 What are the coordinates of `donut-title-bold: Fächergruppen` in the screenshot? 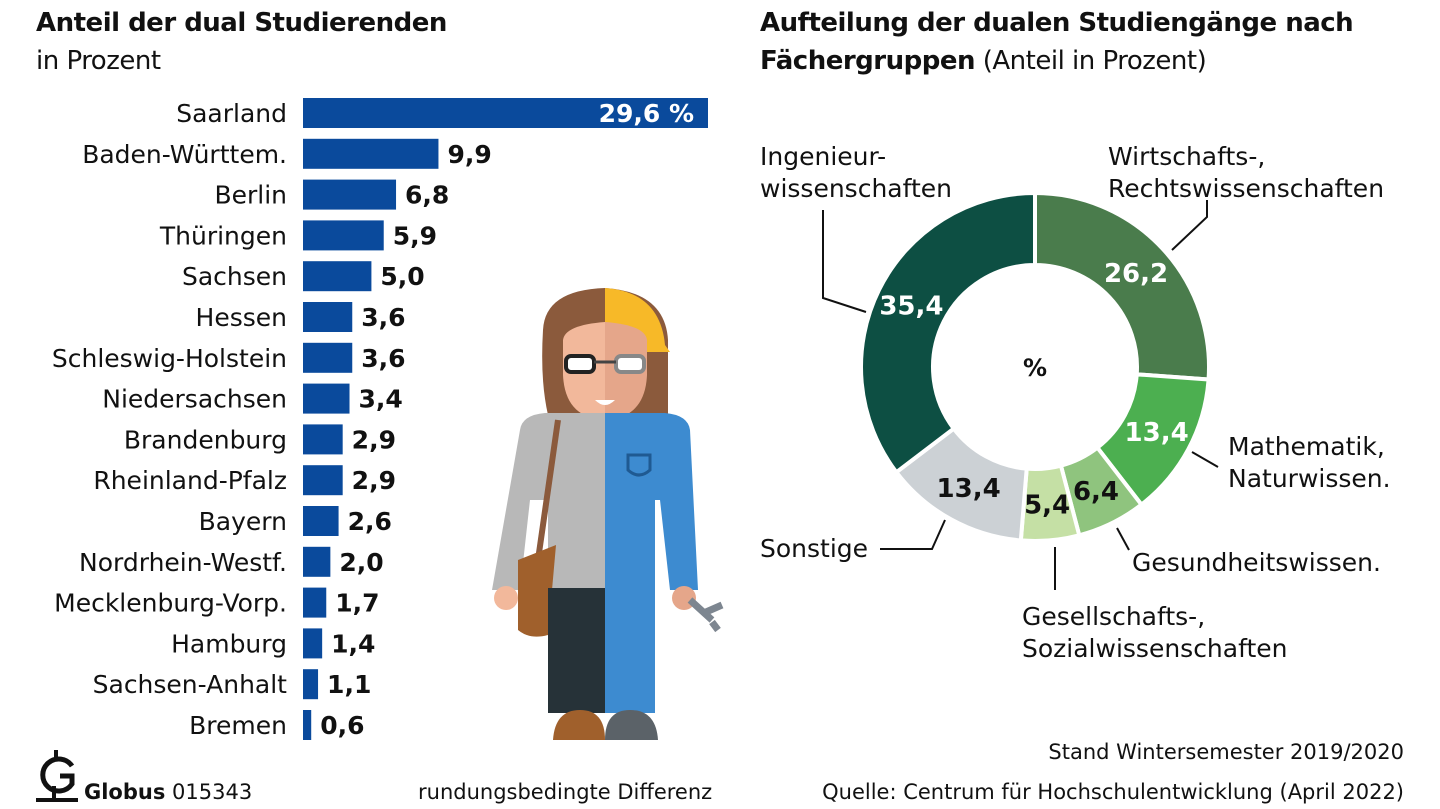 It's located at (867, 61).